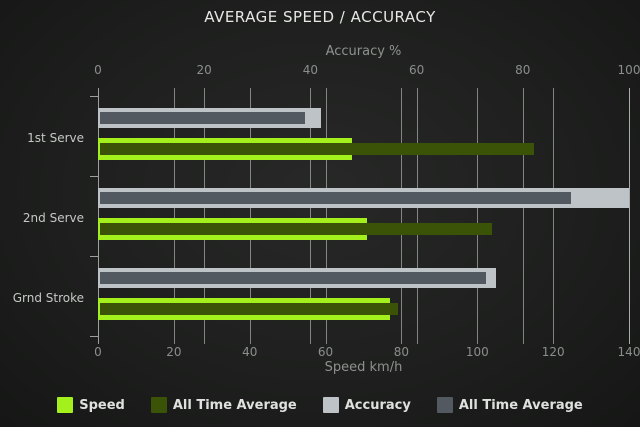 This screenshot has height=427, width=640. I want to click on legend-item-2: All Time Average, so click(223, 405).